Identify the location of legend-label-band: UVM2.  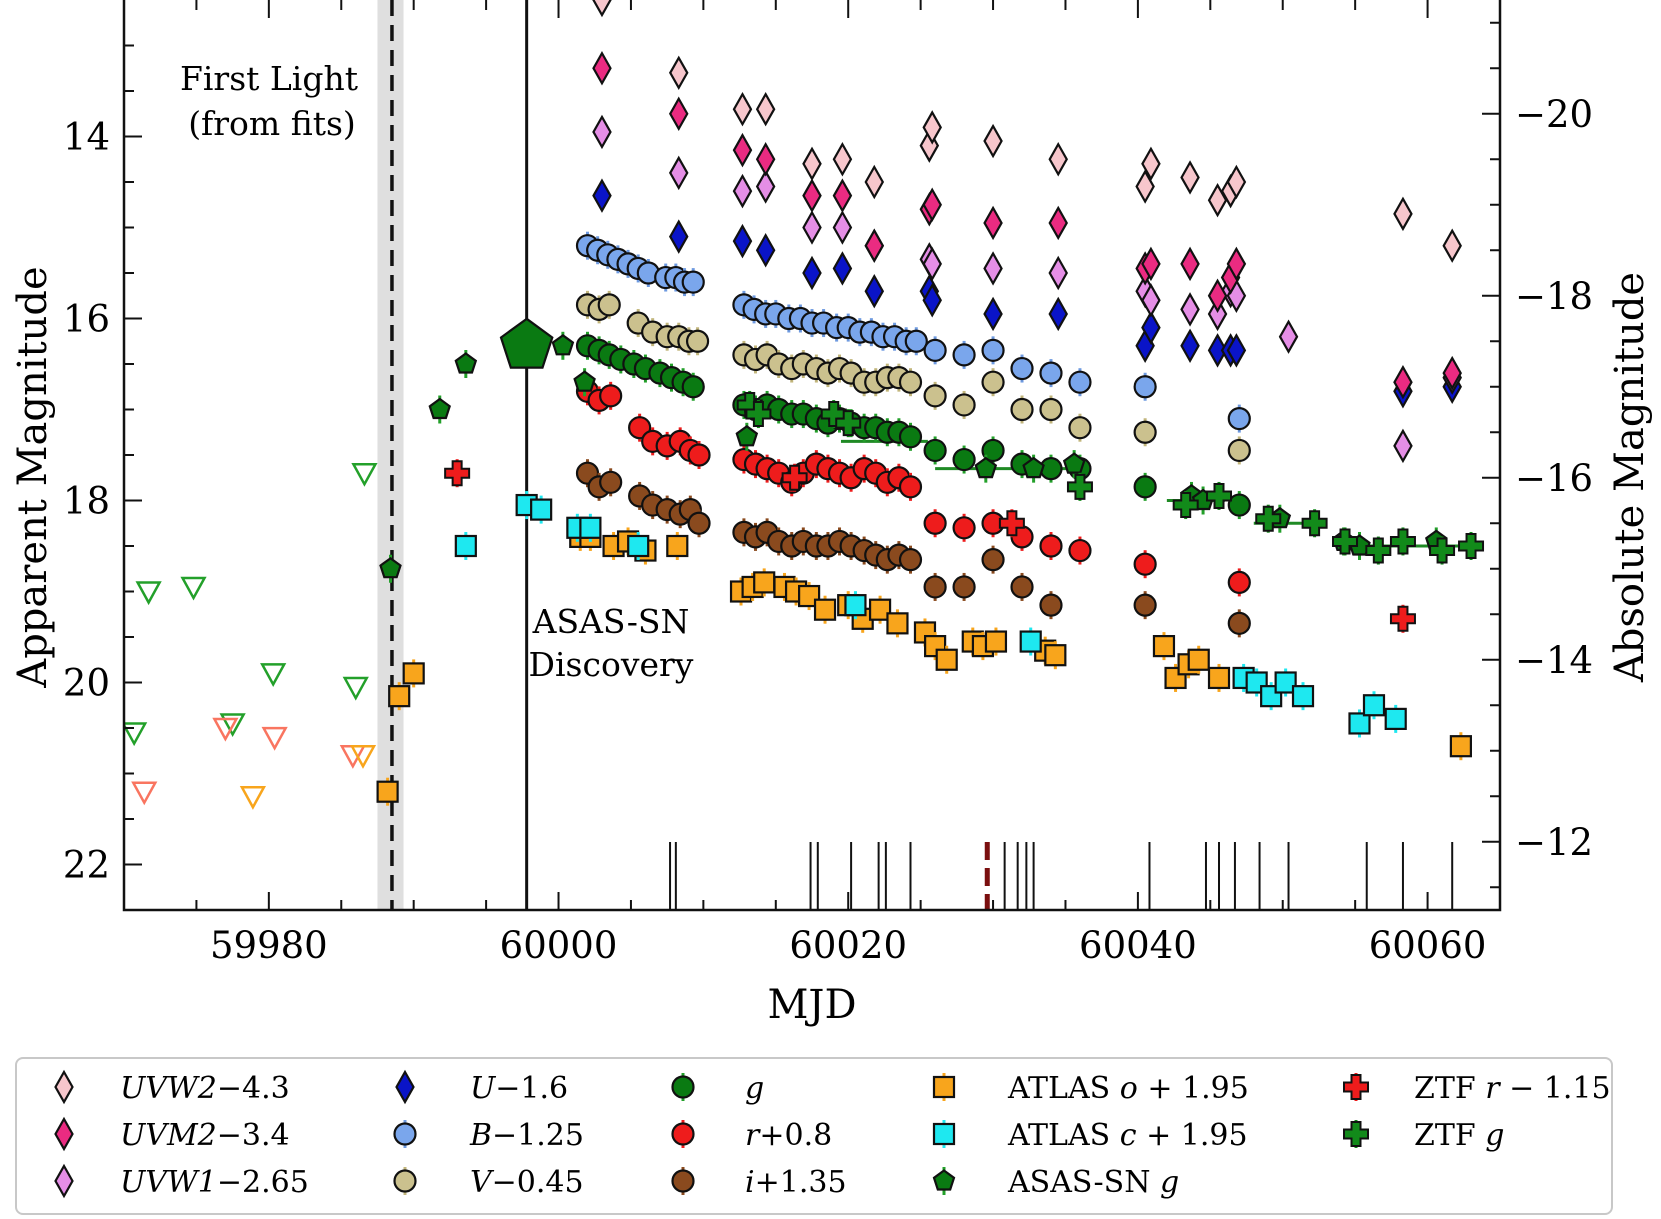
(168, 1135).